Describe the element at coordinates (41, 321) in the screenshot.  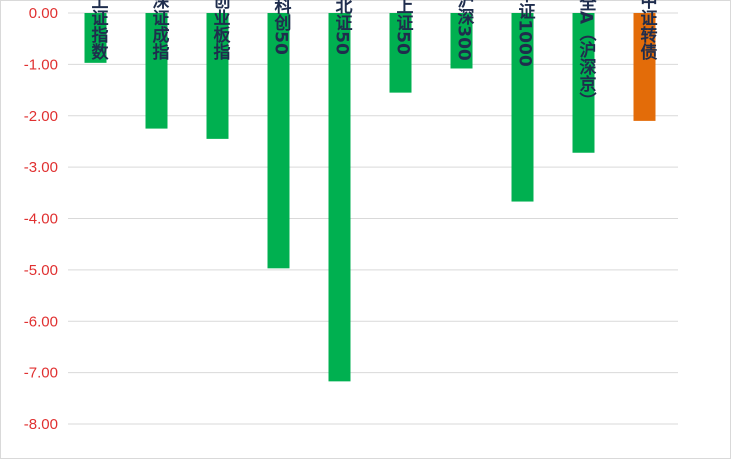
I see `y-tick-label: -6.00` at that location.